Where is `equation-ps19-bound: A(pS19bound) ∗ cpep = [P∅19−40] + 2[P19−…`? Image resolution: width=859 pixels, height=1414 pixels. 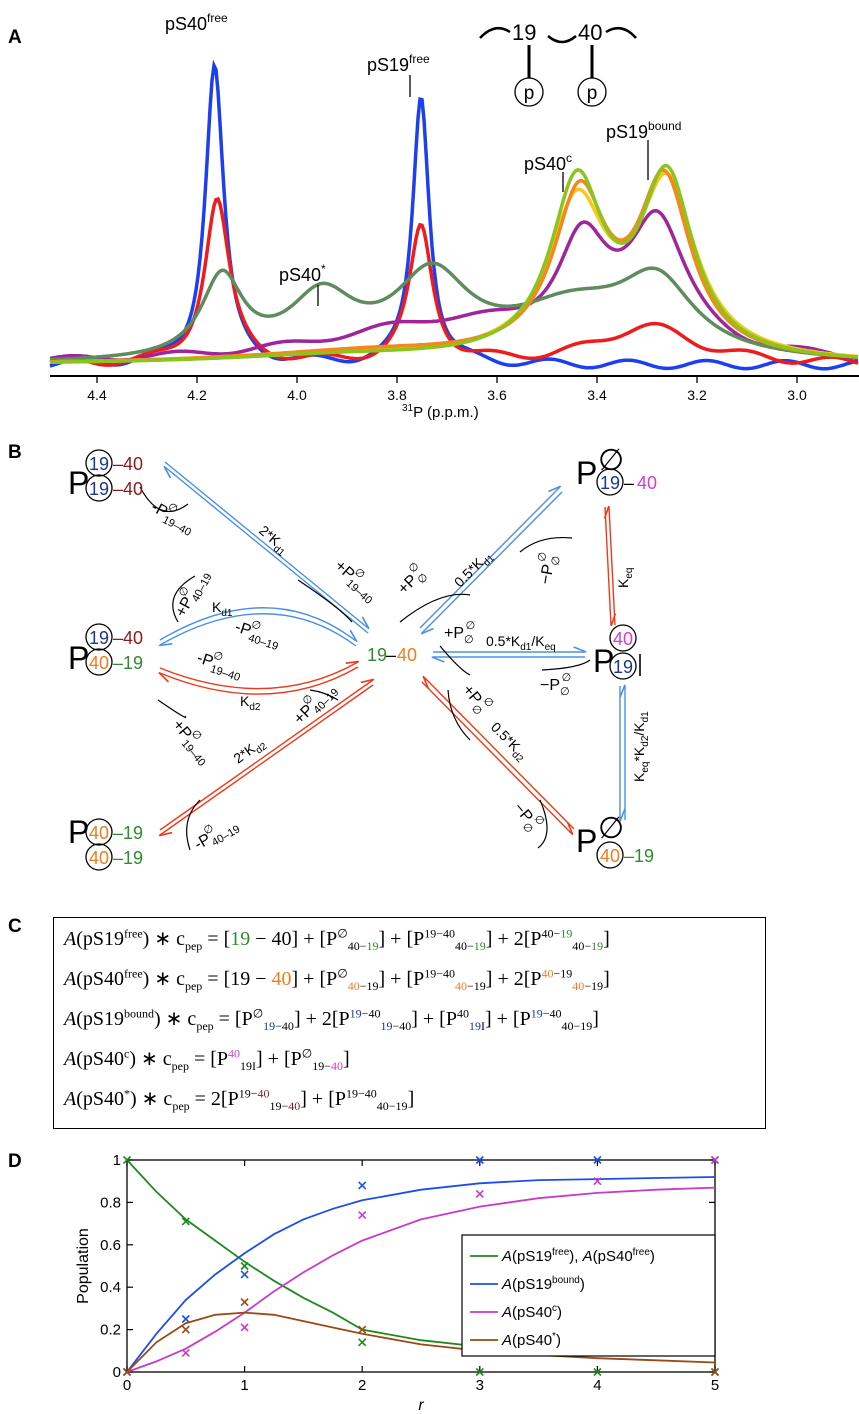 equation-ps19-bound: A(pS19bound) ∗ cpep = [P∅19−40] + 2[P19−… is located at coordinates (331, 1019).